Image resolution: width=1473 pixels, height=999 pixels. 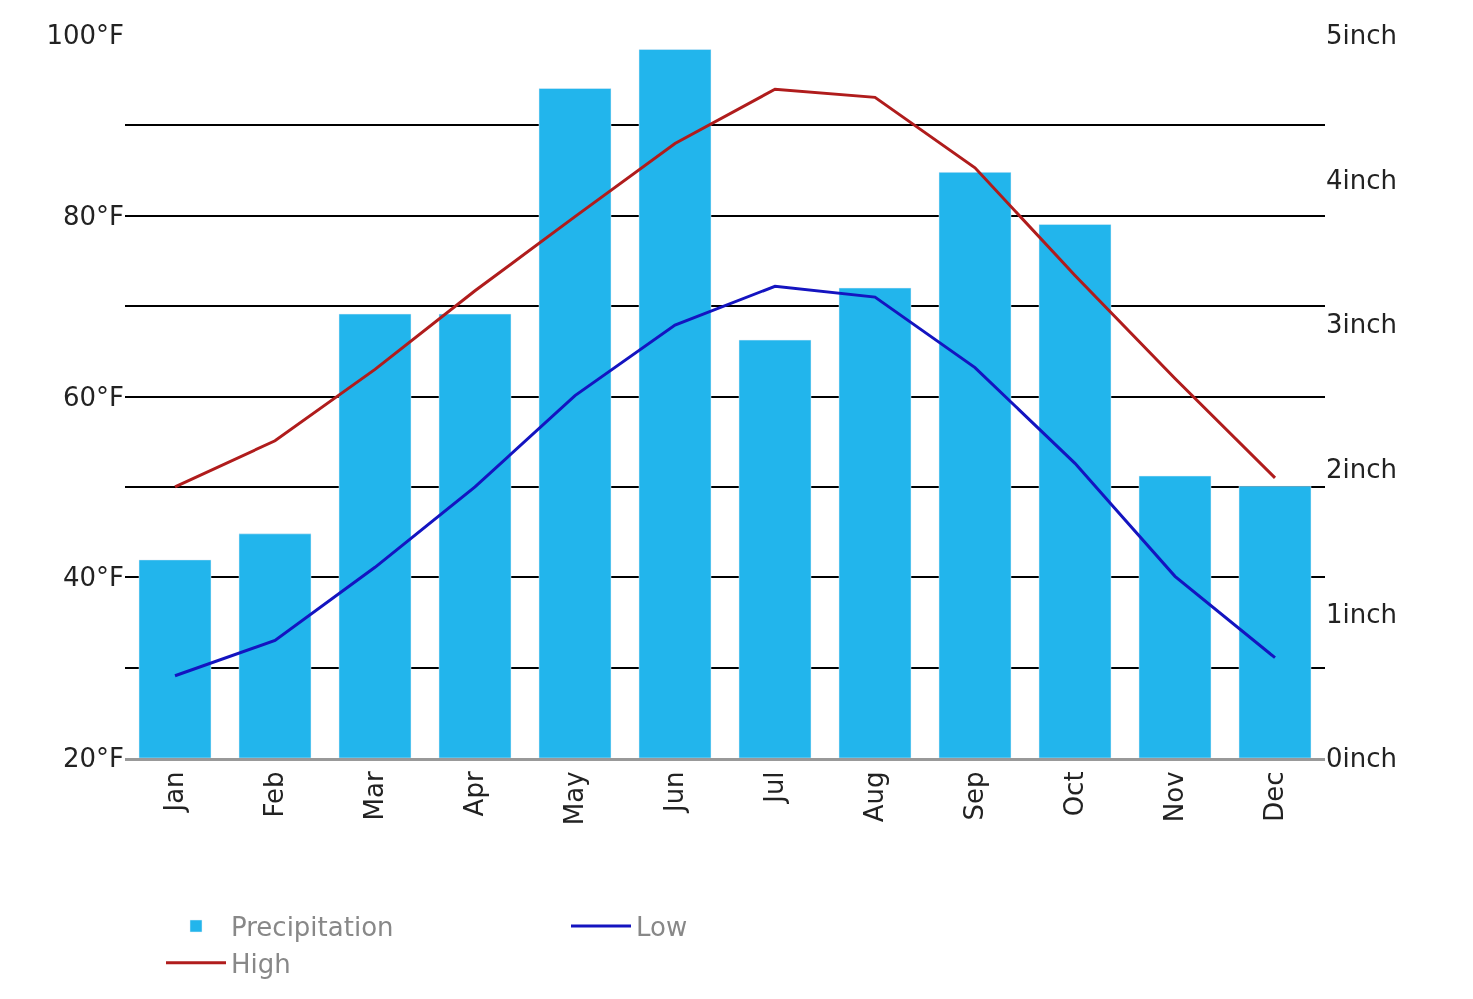 What do you see at coordinates (93, 577) in the screenshot?
I see `y-tick-label: 40°F` at bounding box center [93, 577].